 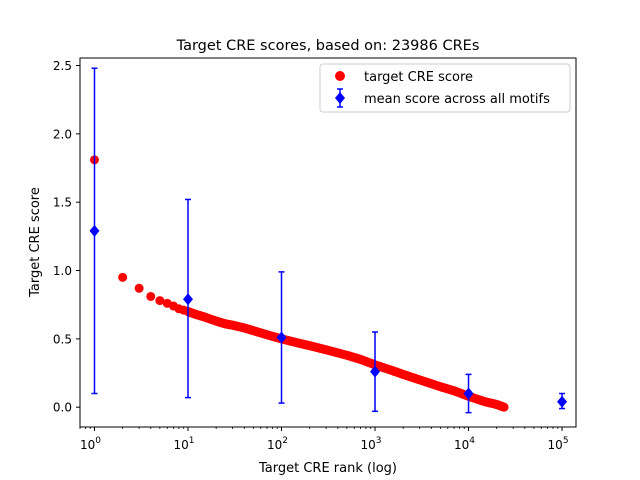 I want to click on y-tick-label: 1.5, so click(x=62, y=203).